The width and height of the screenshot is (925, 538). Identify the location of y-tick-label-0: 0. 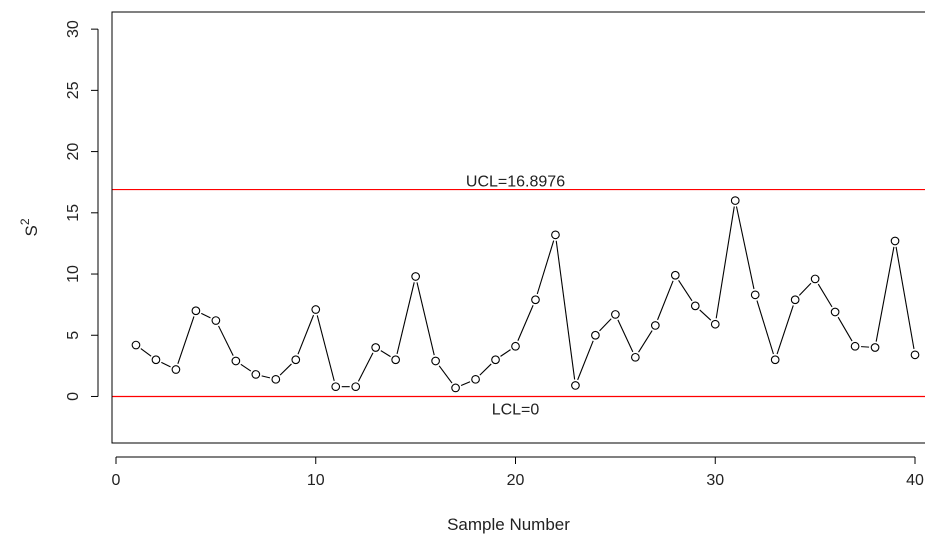
(73, 396).